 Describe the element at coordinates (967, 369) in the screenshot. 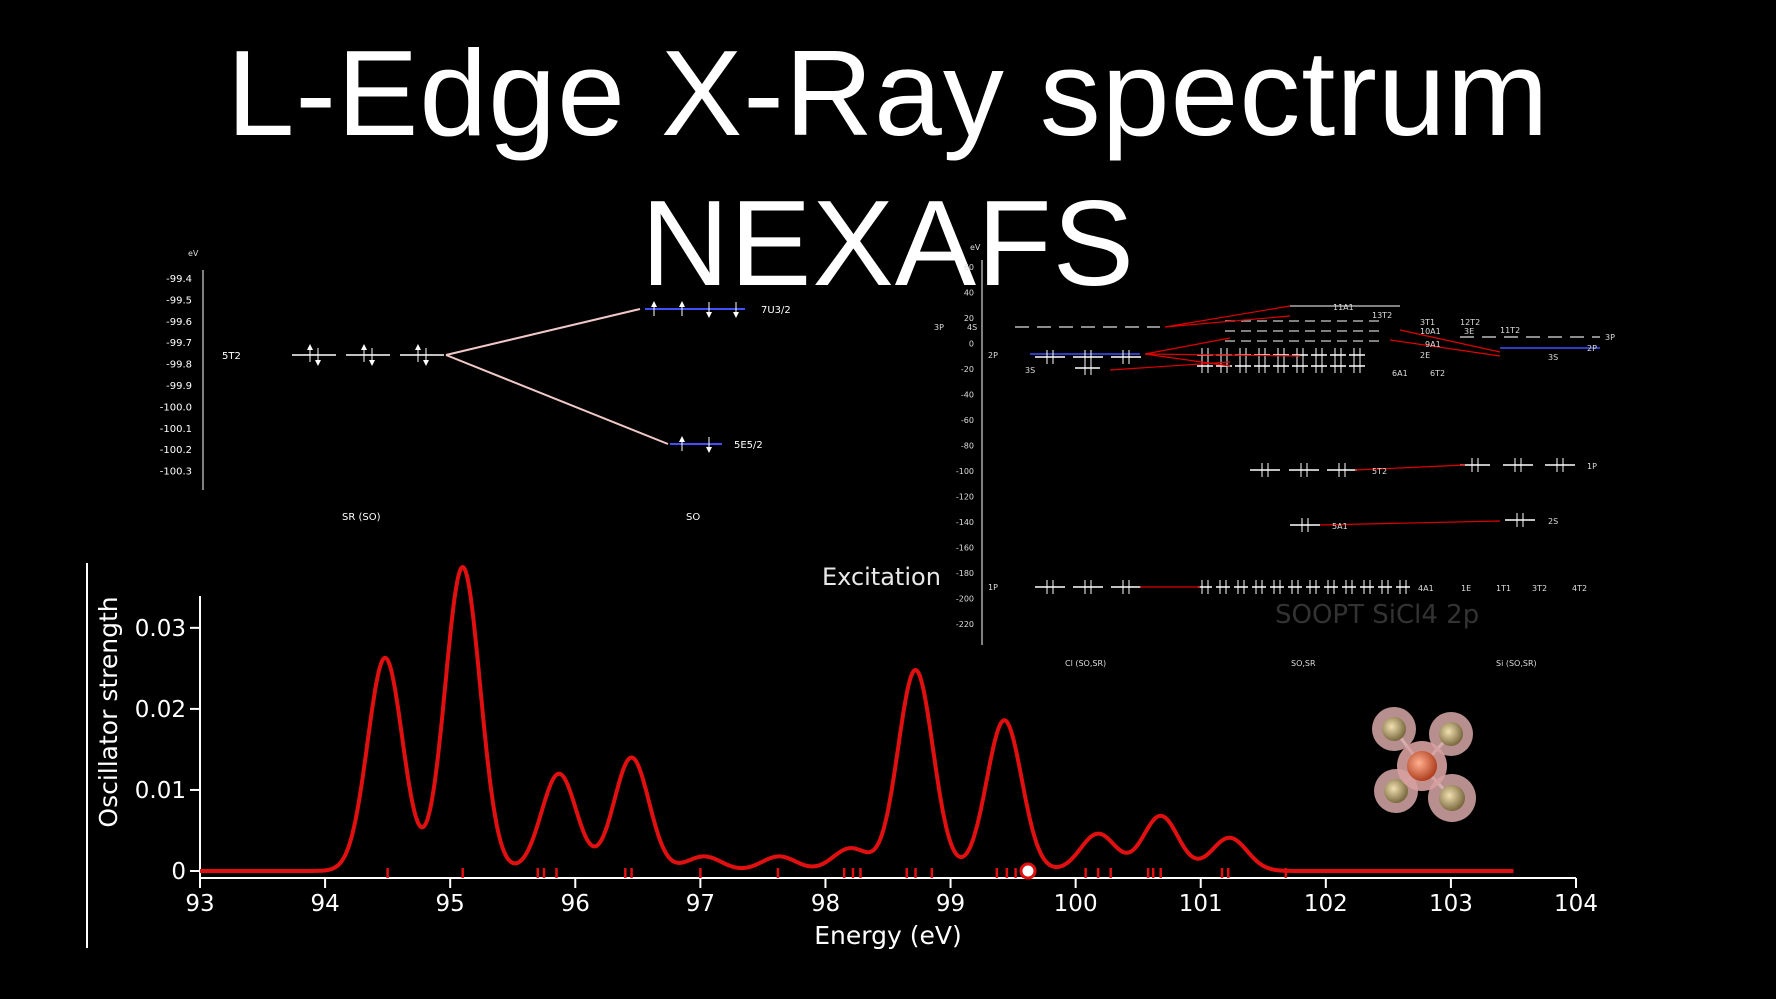

I see `mo-right-y-tick: -20` at that location.